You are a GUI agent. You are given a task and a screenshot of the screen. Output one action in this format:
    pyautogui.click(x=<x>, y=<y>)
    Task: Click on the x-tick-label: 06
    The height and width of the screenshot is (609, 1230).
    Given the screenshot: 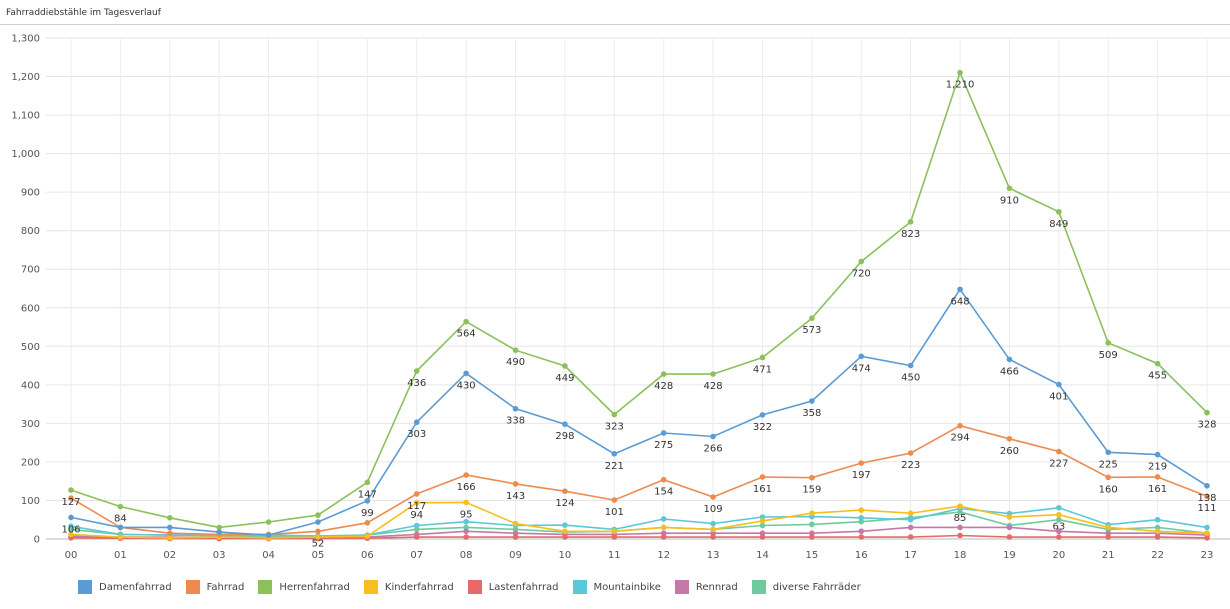 What is the action you would take?
    pyautogui.click(x=367, y=555)
    